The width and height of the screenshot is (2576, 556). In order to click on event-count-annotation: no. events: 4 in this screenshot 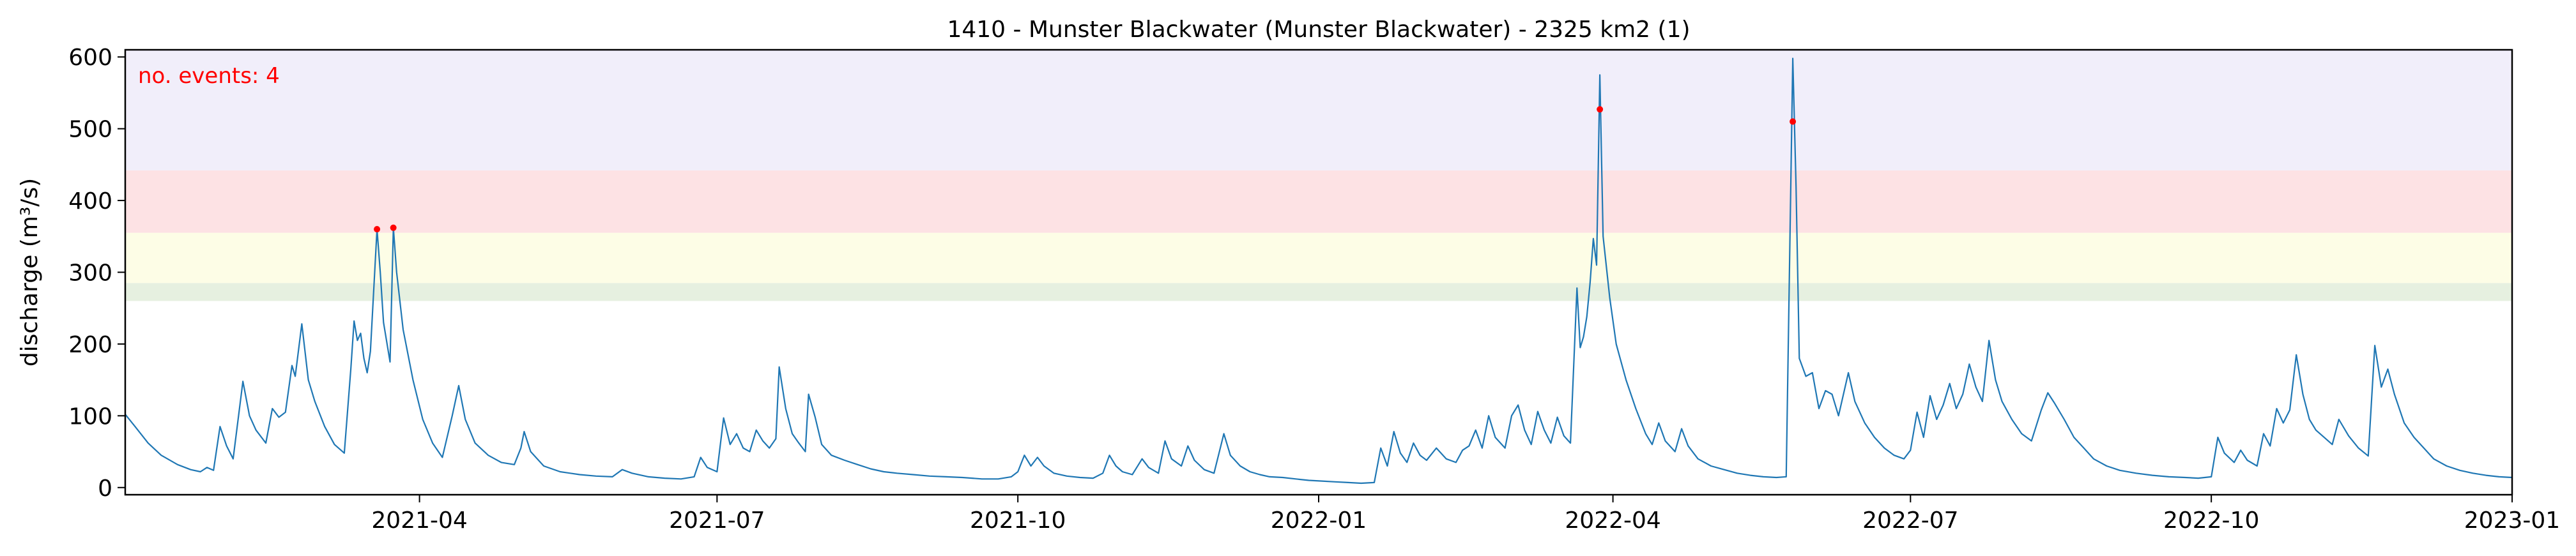, I will do `click(209, 76)`.